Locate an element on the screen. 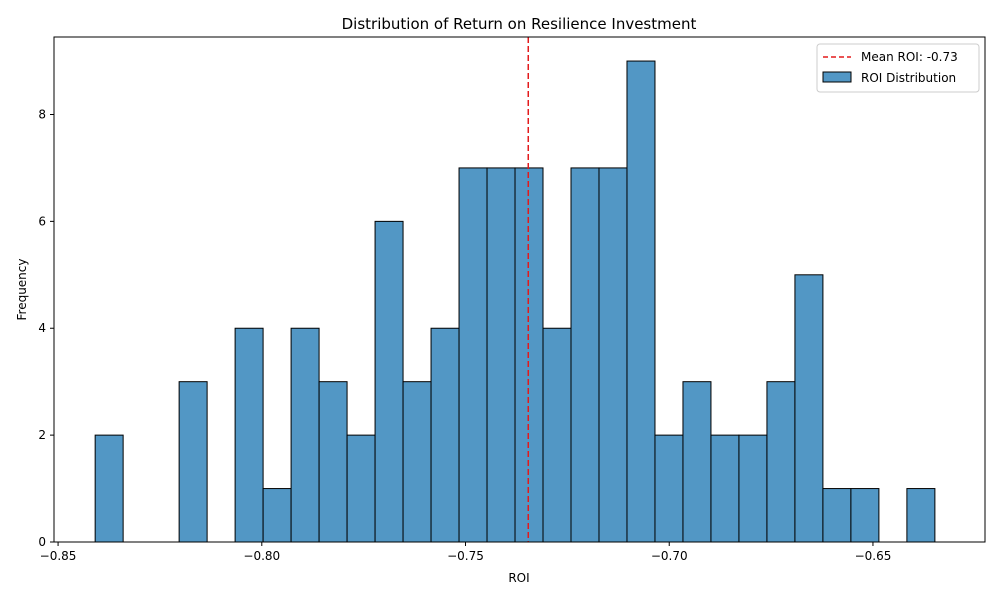  y-axis: 0 2 4 6 8 is located at coordinates (46, 328).